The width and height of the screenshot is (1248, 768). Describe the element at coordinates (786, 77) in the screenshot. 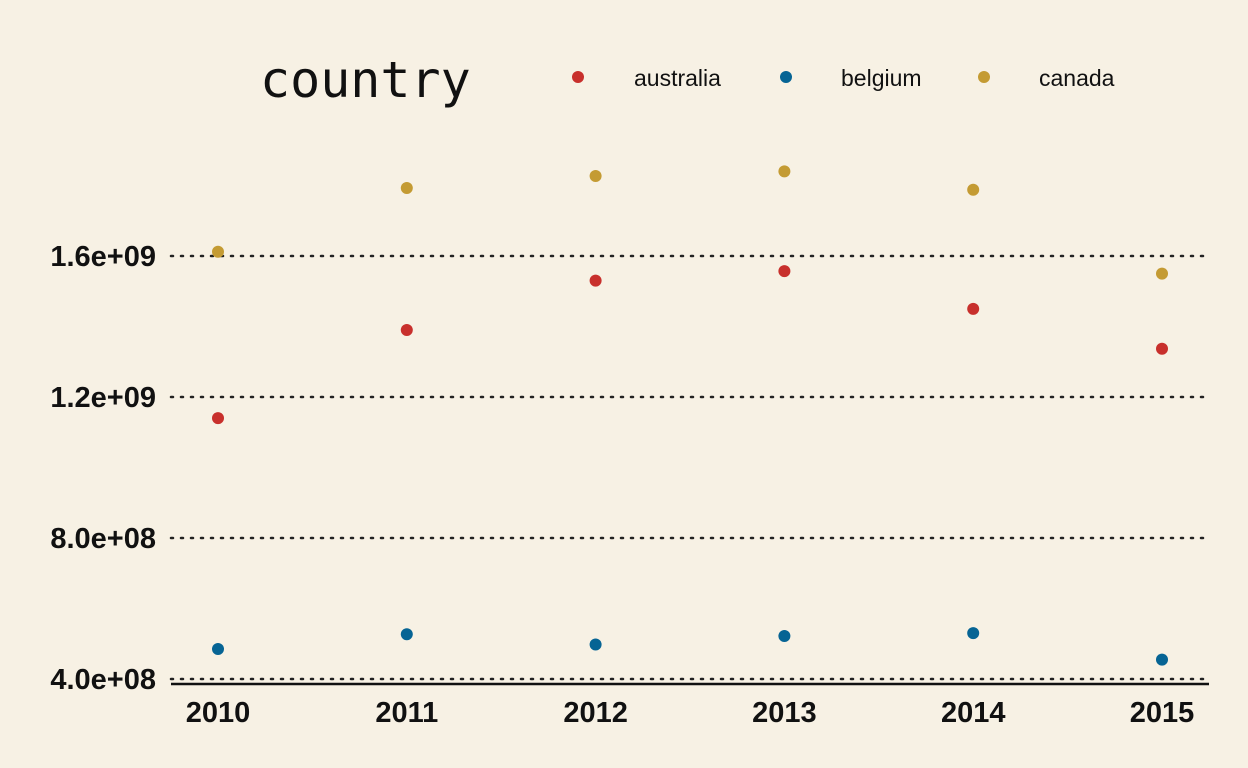

I see `legend-marker-belgium` at that location.